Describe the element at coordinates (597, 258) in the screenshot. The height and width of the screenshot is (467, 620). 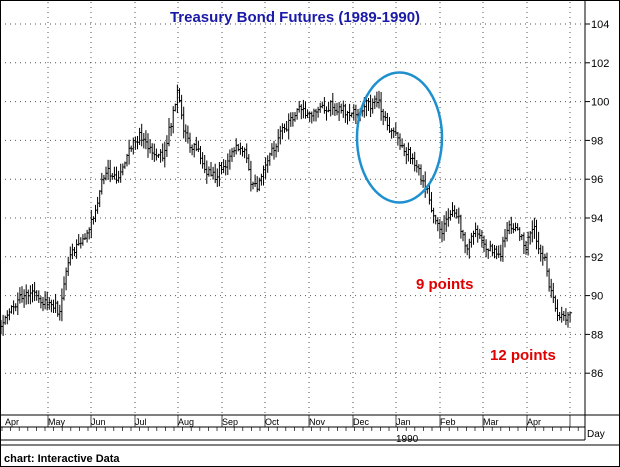
I see `y-tick-label: 92` at that location.